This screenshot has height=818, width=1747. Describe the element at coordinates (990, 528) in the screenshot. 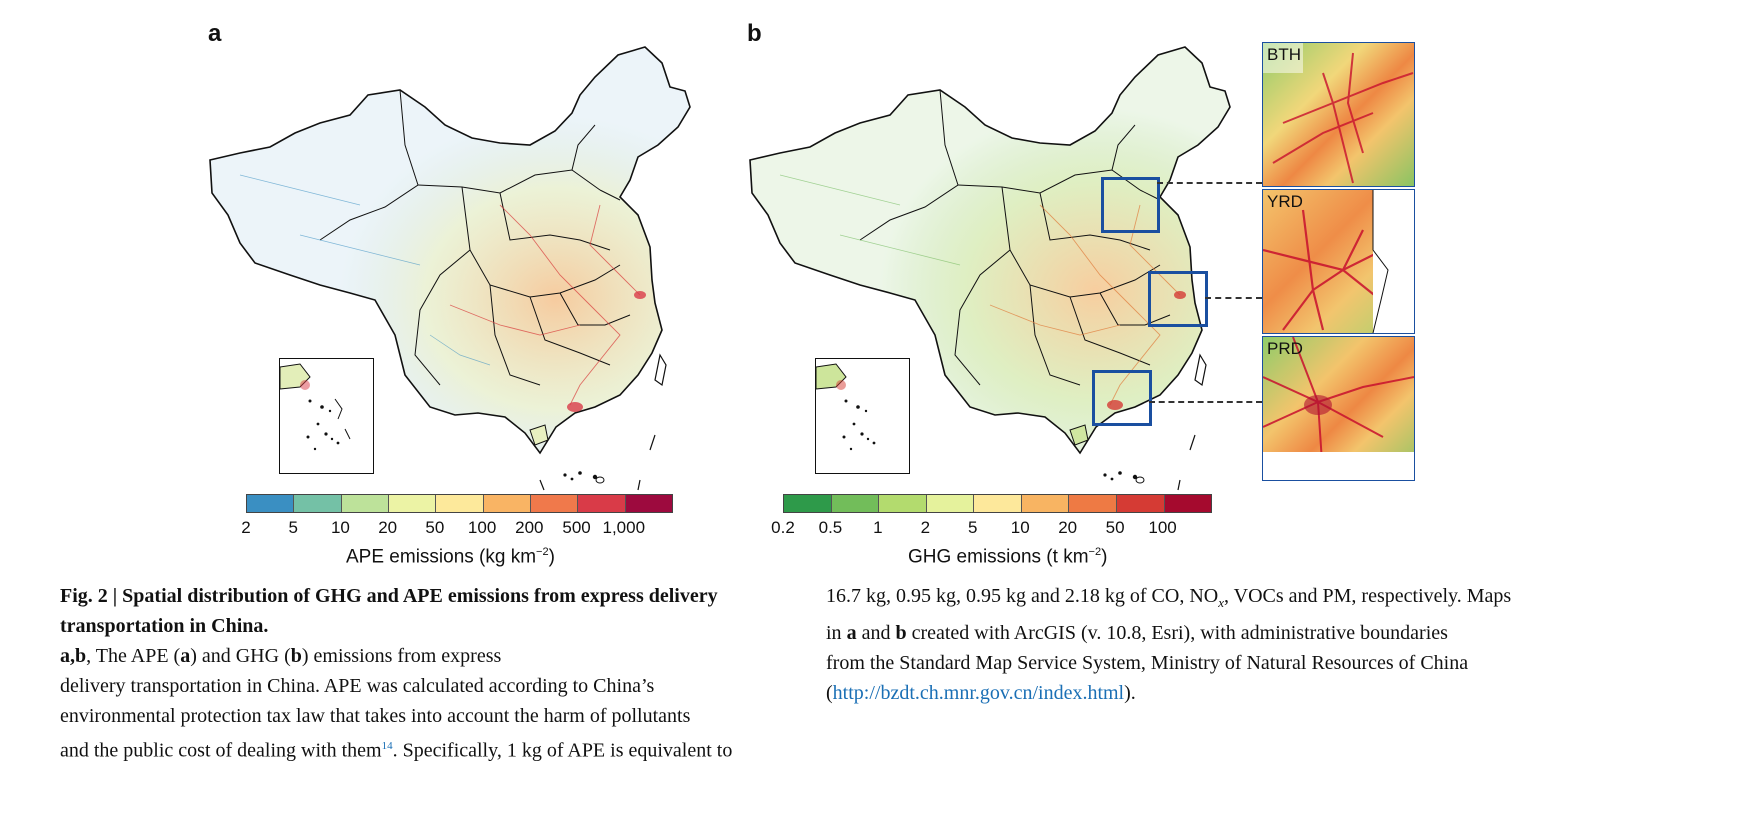

I see `colorbar-ghg-ticks: 0.2 0.5 1 2 5 10 20 50 100` at that location.